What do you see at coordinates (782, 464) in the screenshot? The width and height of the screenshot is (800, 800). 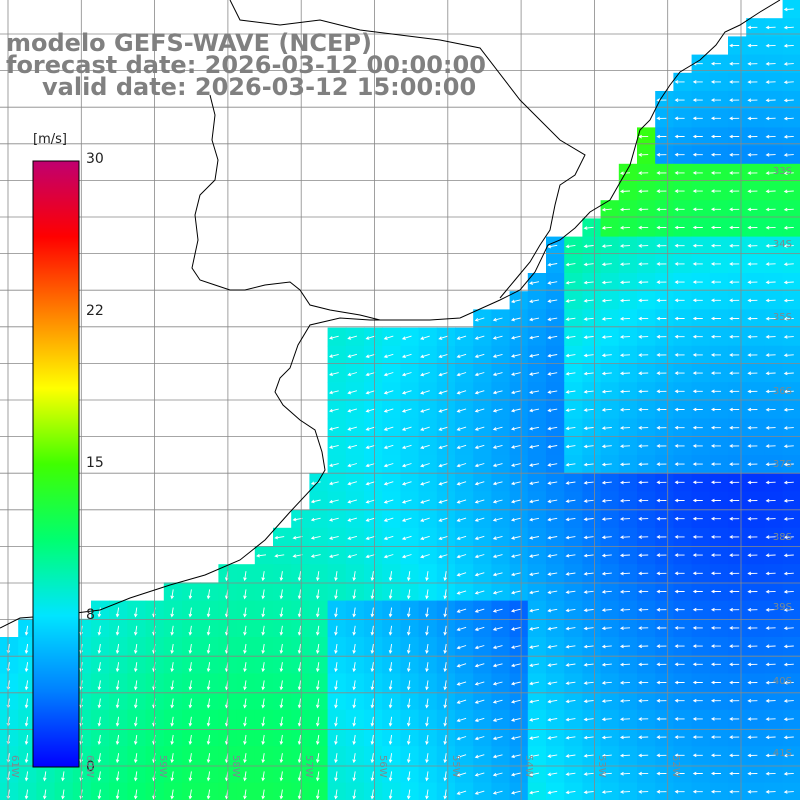 I see `lat-label-37s: 37S` at bounding box center [782, 464].